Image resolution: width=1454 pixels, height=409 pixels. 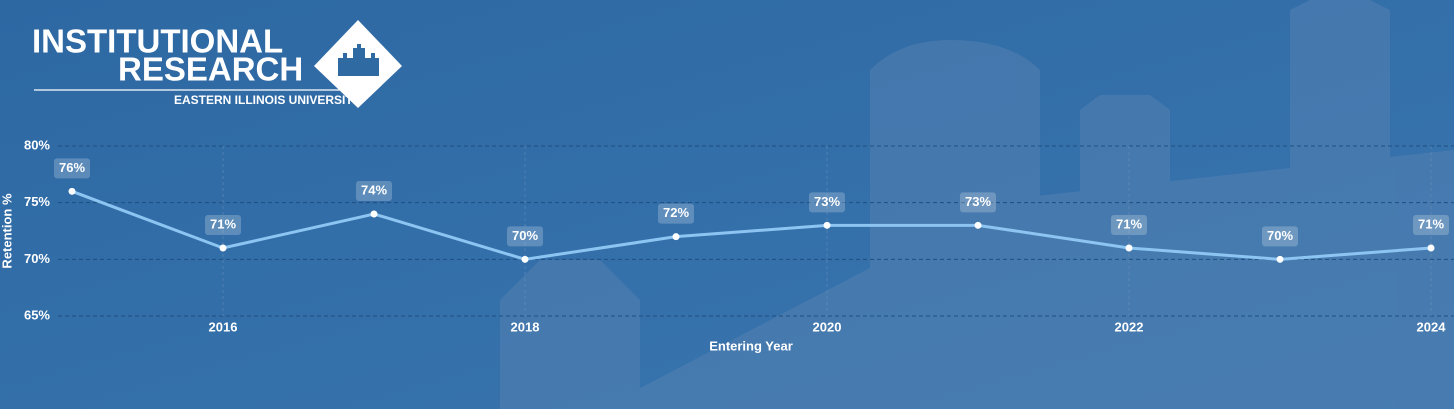 I want to click on data-label: 76%, so click(x=72, y=167).